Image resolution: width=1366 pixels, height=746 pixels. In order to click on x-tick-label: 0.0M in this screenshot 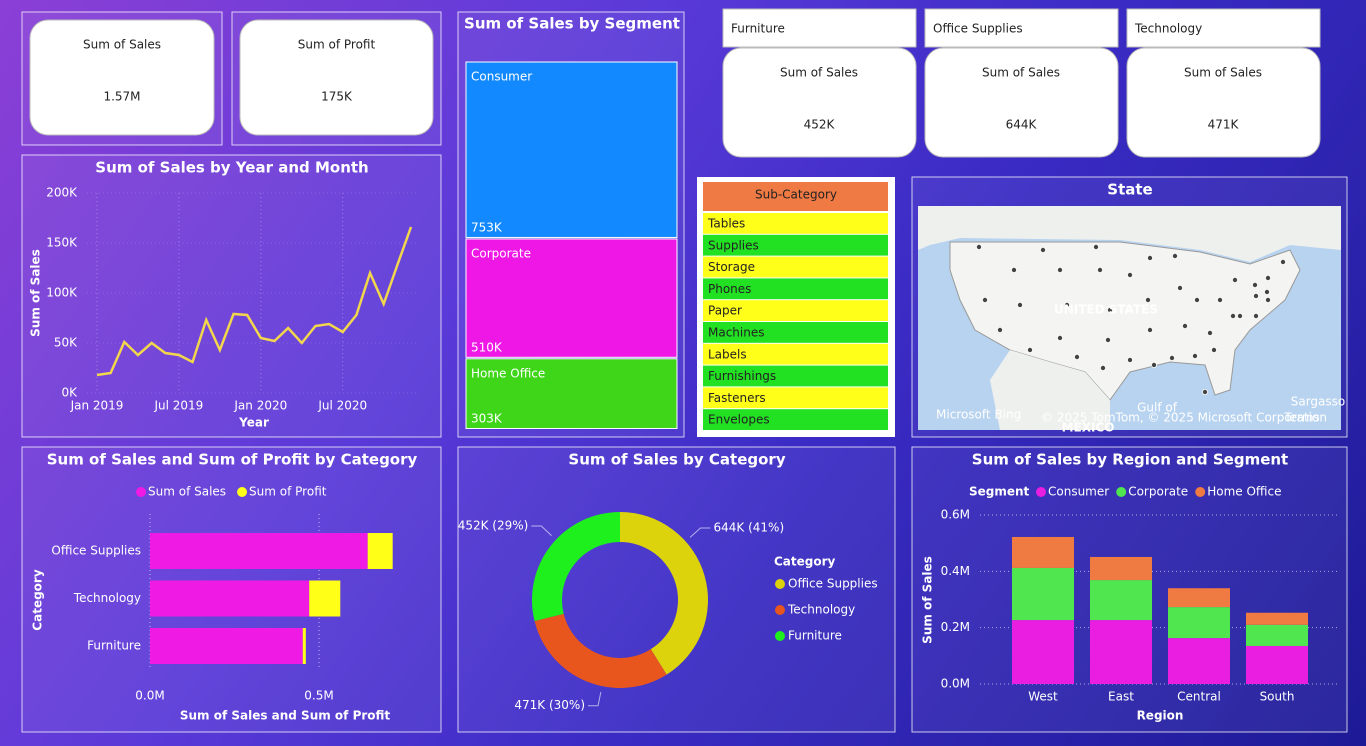, I will do `click(149, 696)`.